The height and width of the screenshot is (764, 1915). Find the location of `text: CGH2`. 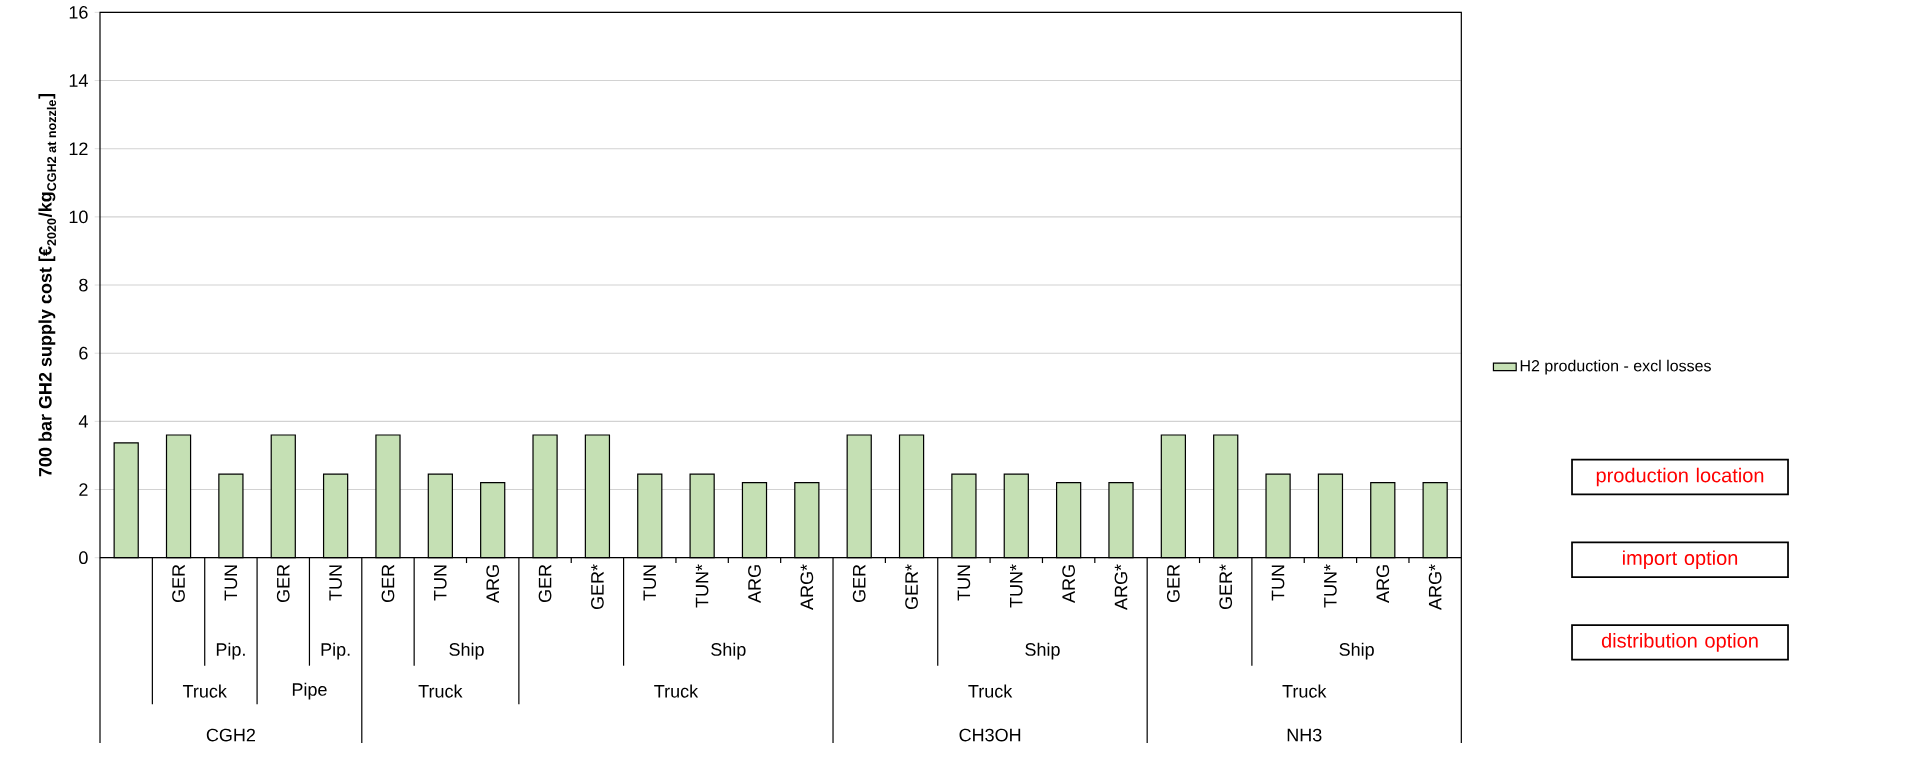

text: CGH2 is located at coordinates (231, 735).